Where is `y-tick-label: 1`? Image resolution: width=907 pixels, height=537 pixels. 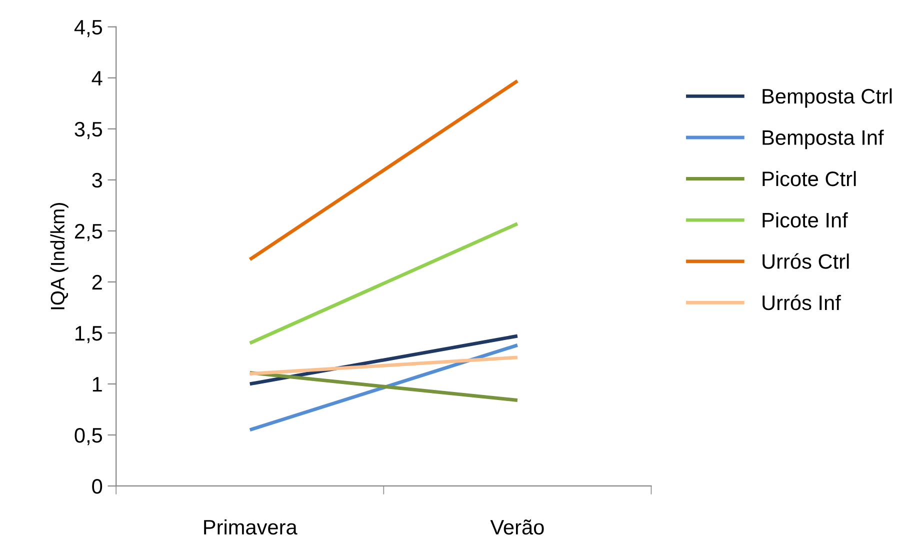 y-tick-label: 1 is located at coordinates (97, 384).